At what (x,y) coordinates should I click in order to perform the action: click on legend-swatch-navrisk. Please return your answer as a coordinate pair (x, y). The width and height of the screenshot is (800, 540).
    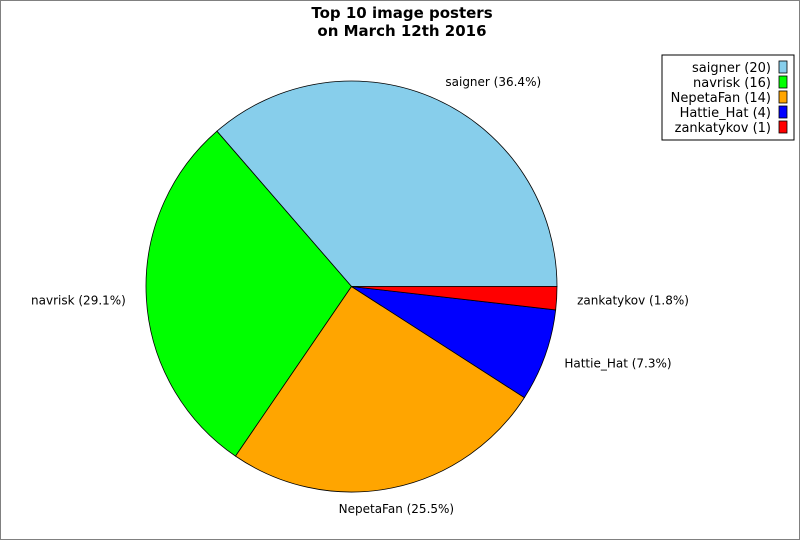
    Looking at the image, I should click on (783, 82).